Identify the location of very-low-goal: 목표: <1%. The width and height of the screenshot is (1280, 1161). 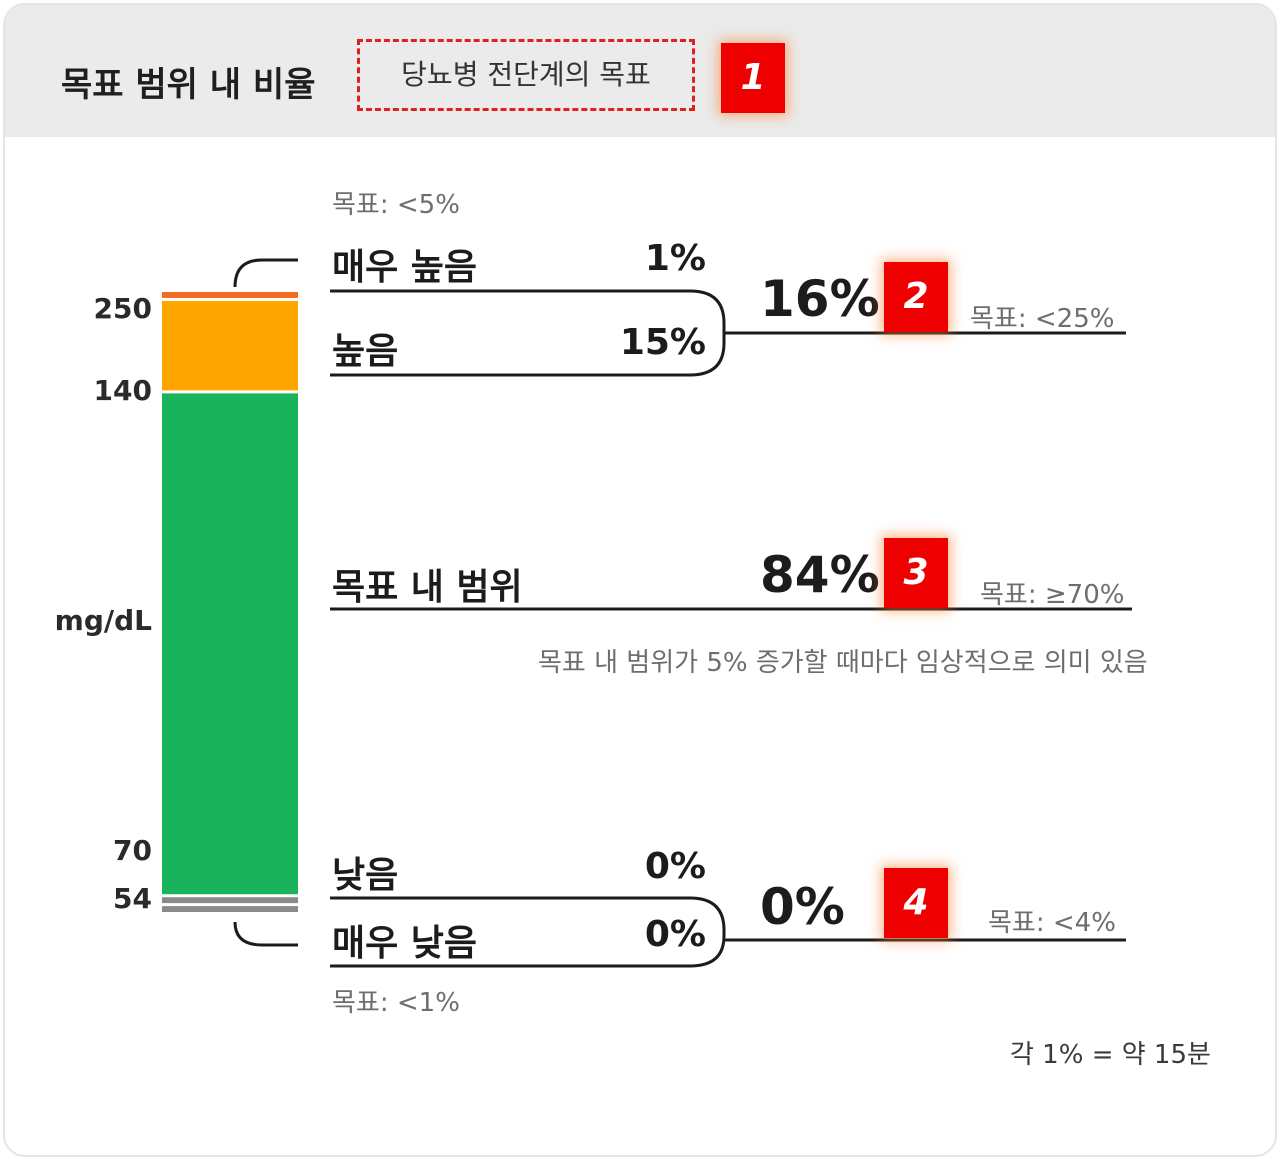
(396, 1003).